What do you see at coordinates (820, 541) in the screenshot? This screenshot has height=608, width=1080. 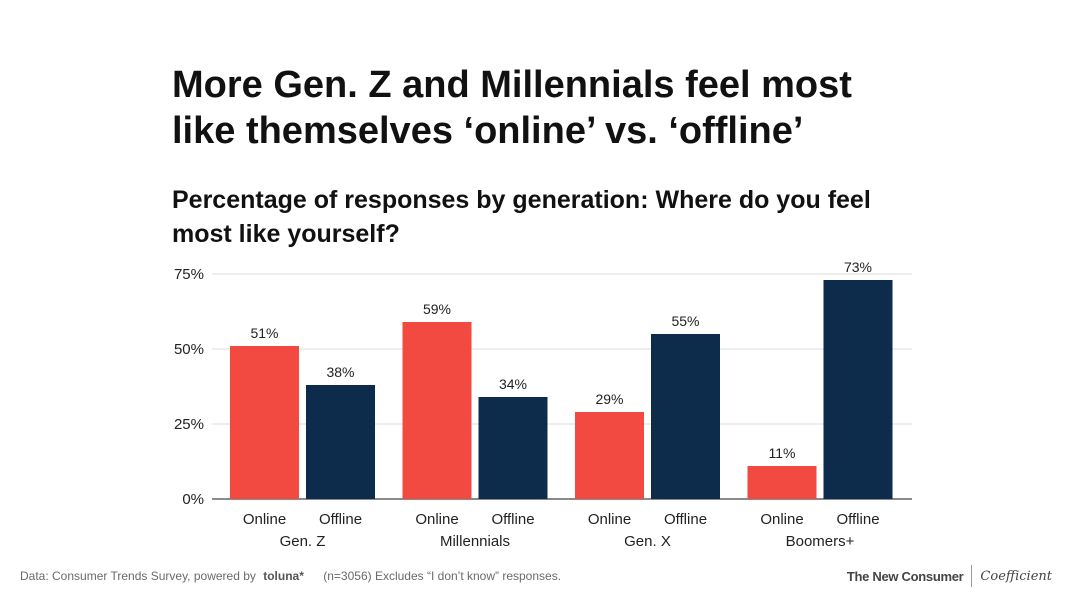 I see `category-label: Boomers+` at bounding box center [820, 541].